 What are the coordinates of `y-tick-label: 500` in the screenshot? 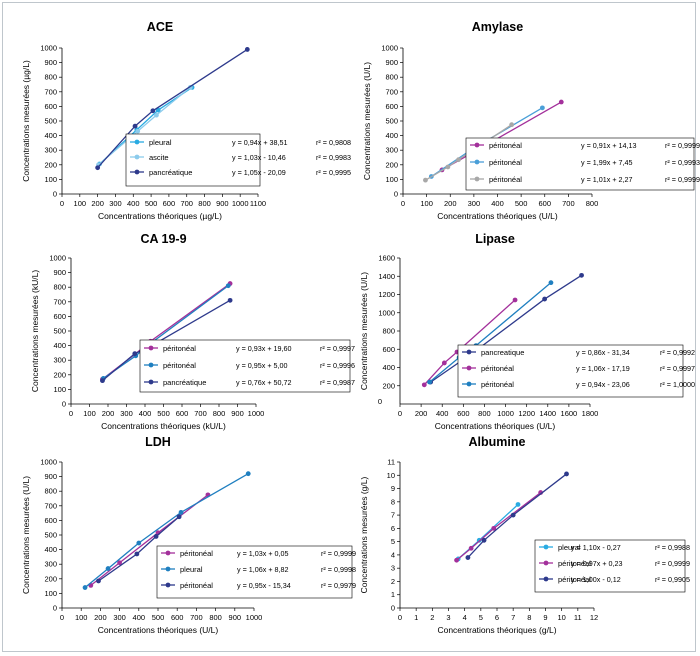 It's located at (59, 331).